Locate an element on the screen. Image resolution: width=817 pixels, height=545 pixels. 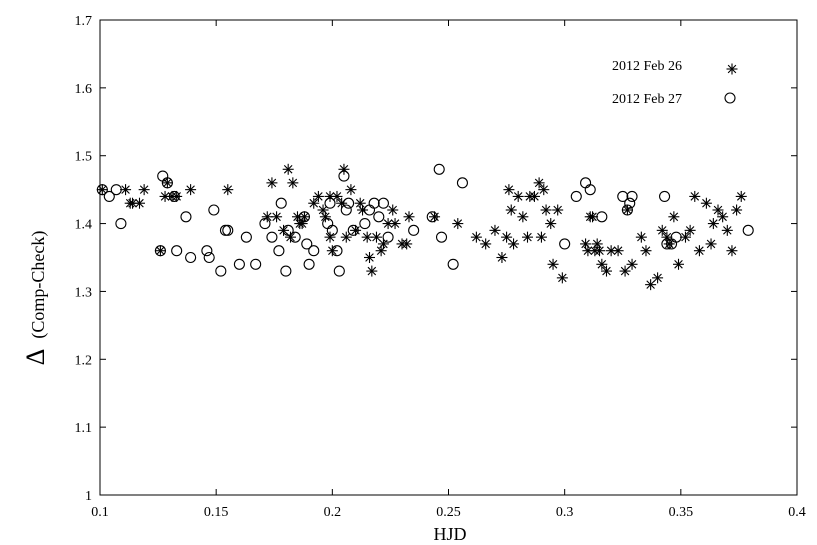
legend-marker-asterisk is located at coordinates (732, 69).